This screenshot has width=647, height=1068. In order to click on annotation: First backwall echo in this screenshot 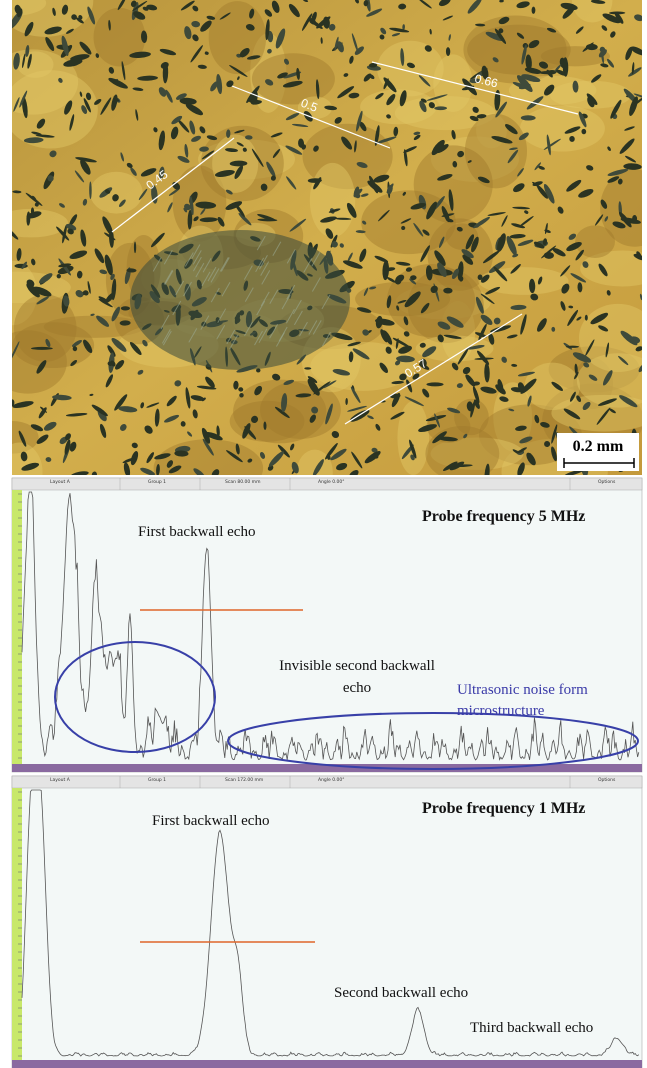, I will do `click(197, 532)`.